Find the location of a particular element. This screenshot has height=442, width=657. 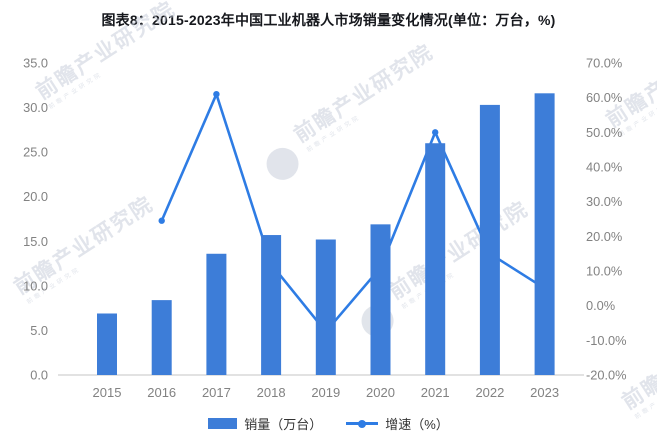

x-tick-label-2019: 2019 is located at coordinates (325, 392).